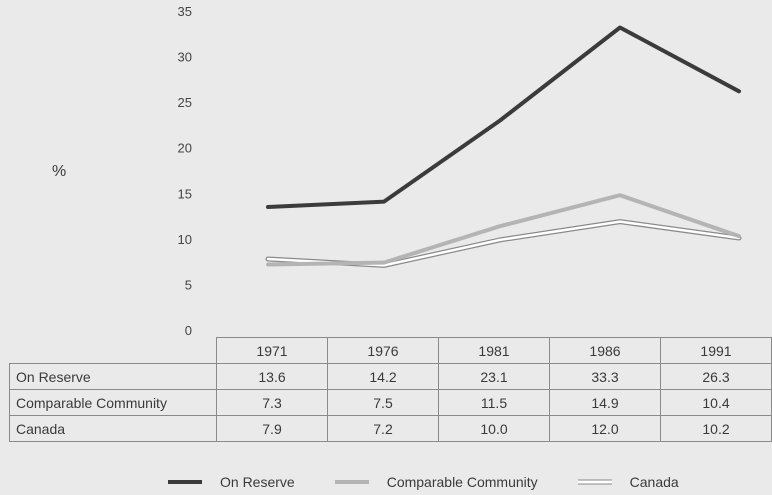 This screenshot has width=772, height=495. I want to click on column-header: 1976, so click(383, 350).